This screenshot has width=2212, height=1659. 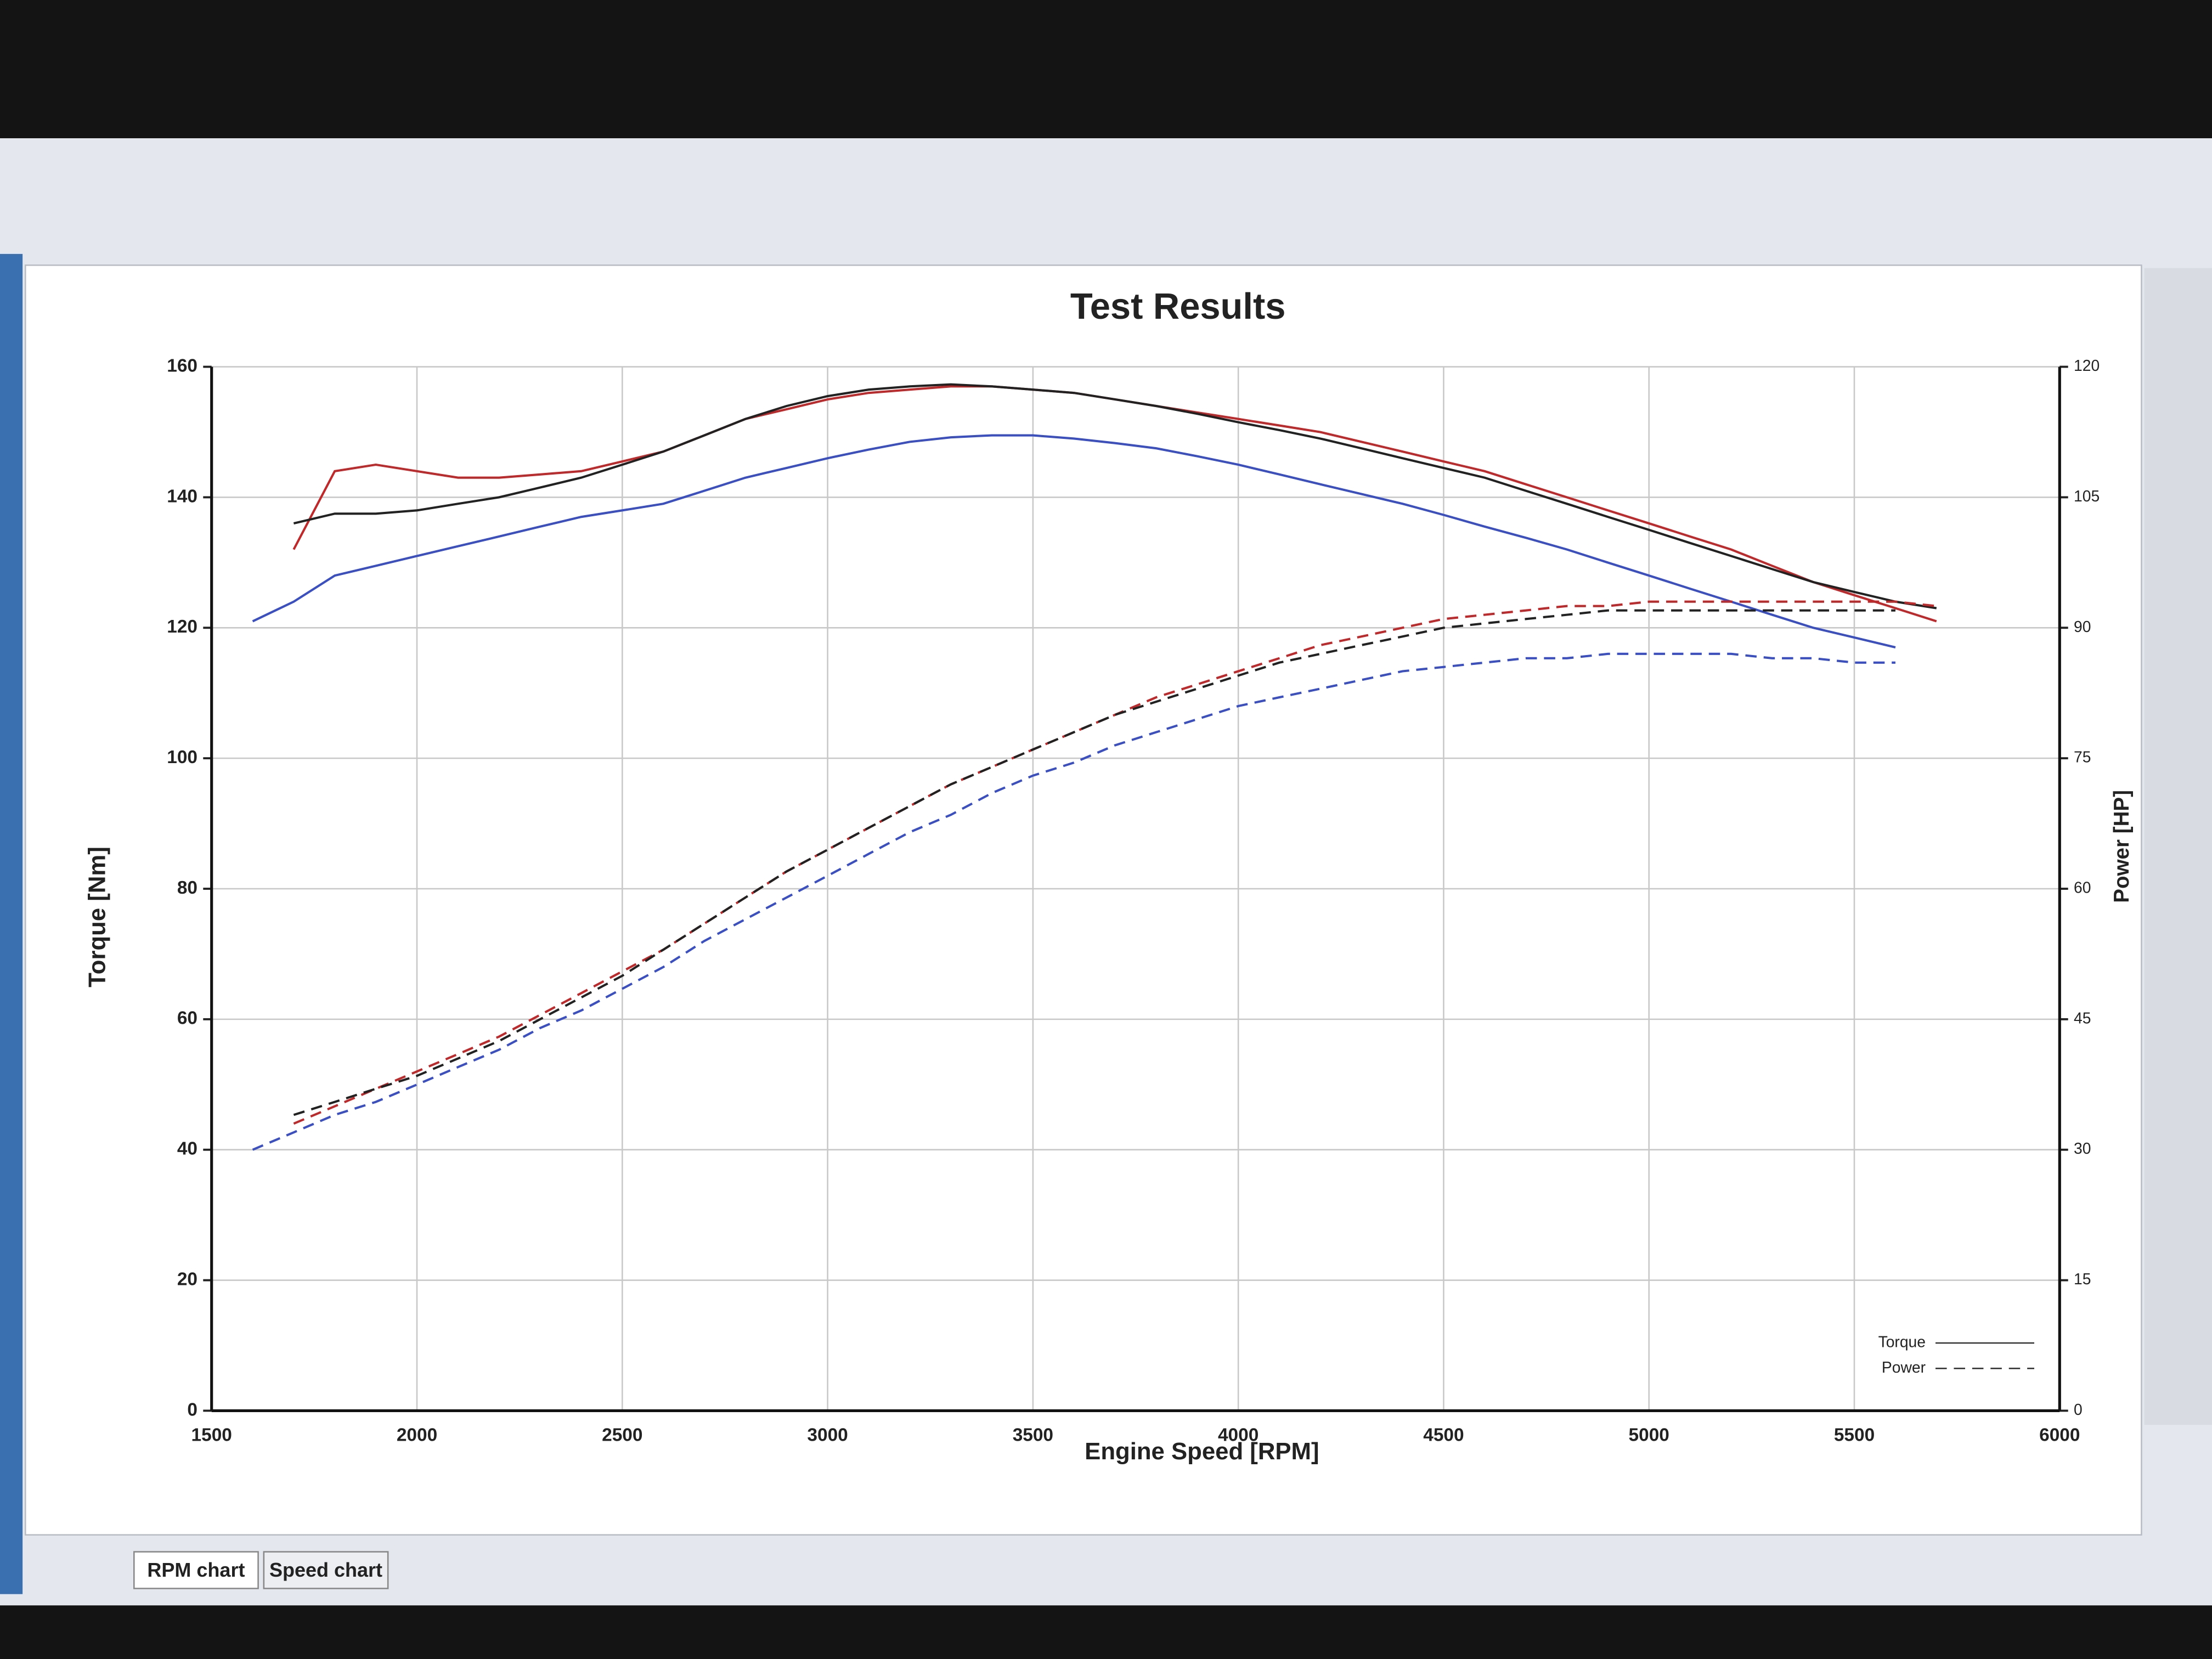 What do you see at coordinates (183, 496) in the screenshot?
I see `y-tick-label: 140` at bounding box center [183, 496].